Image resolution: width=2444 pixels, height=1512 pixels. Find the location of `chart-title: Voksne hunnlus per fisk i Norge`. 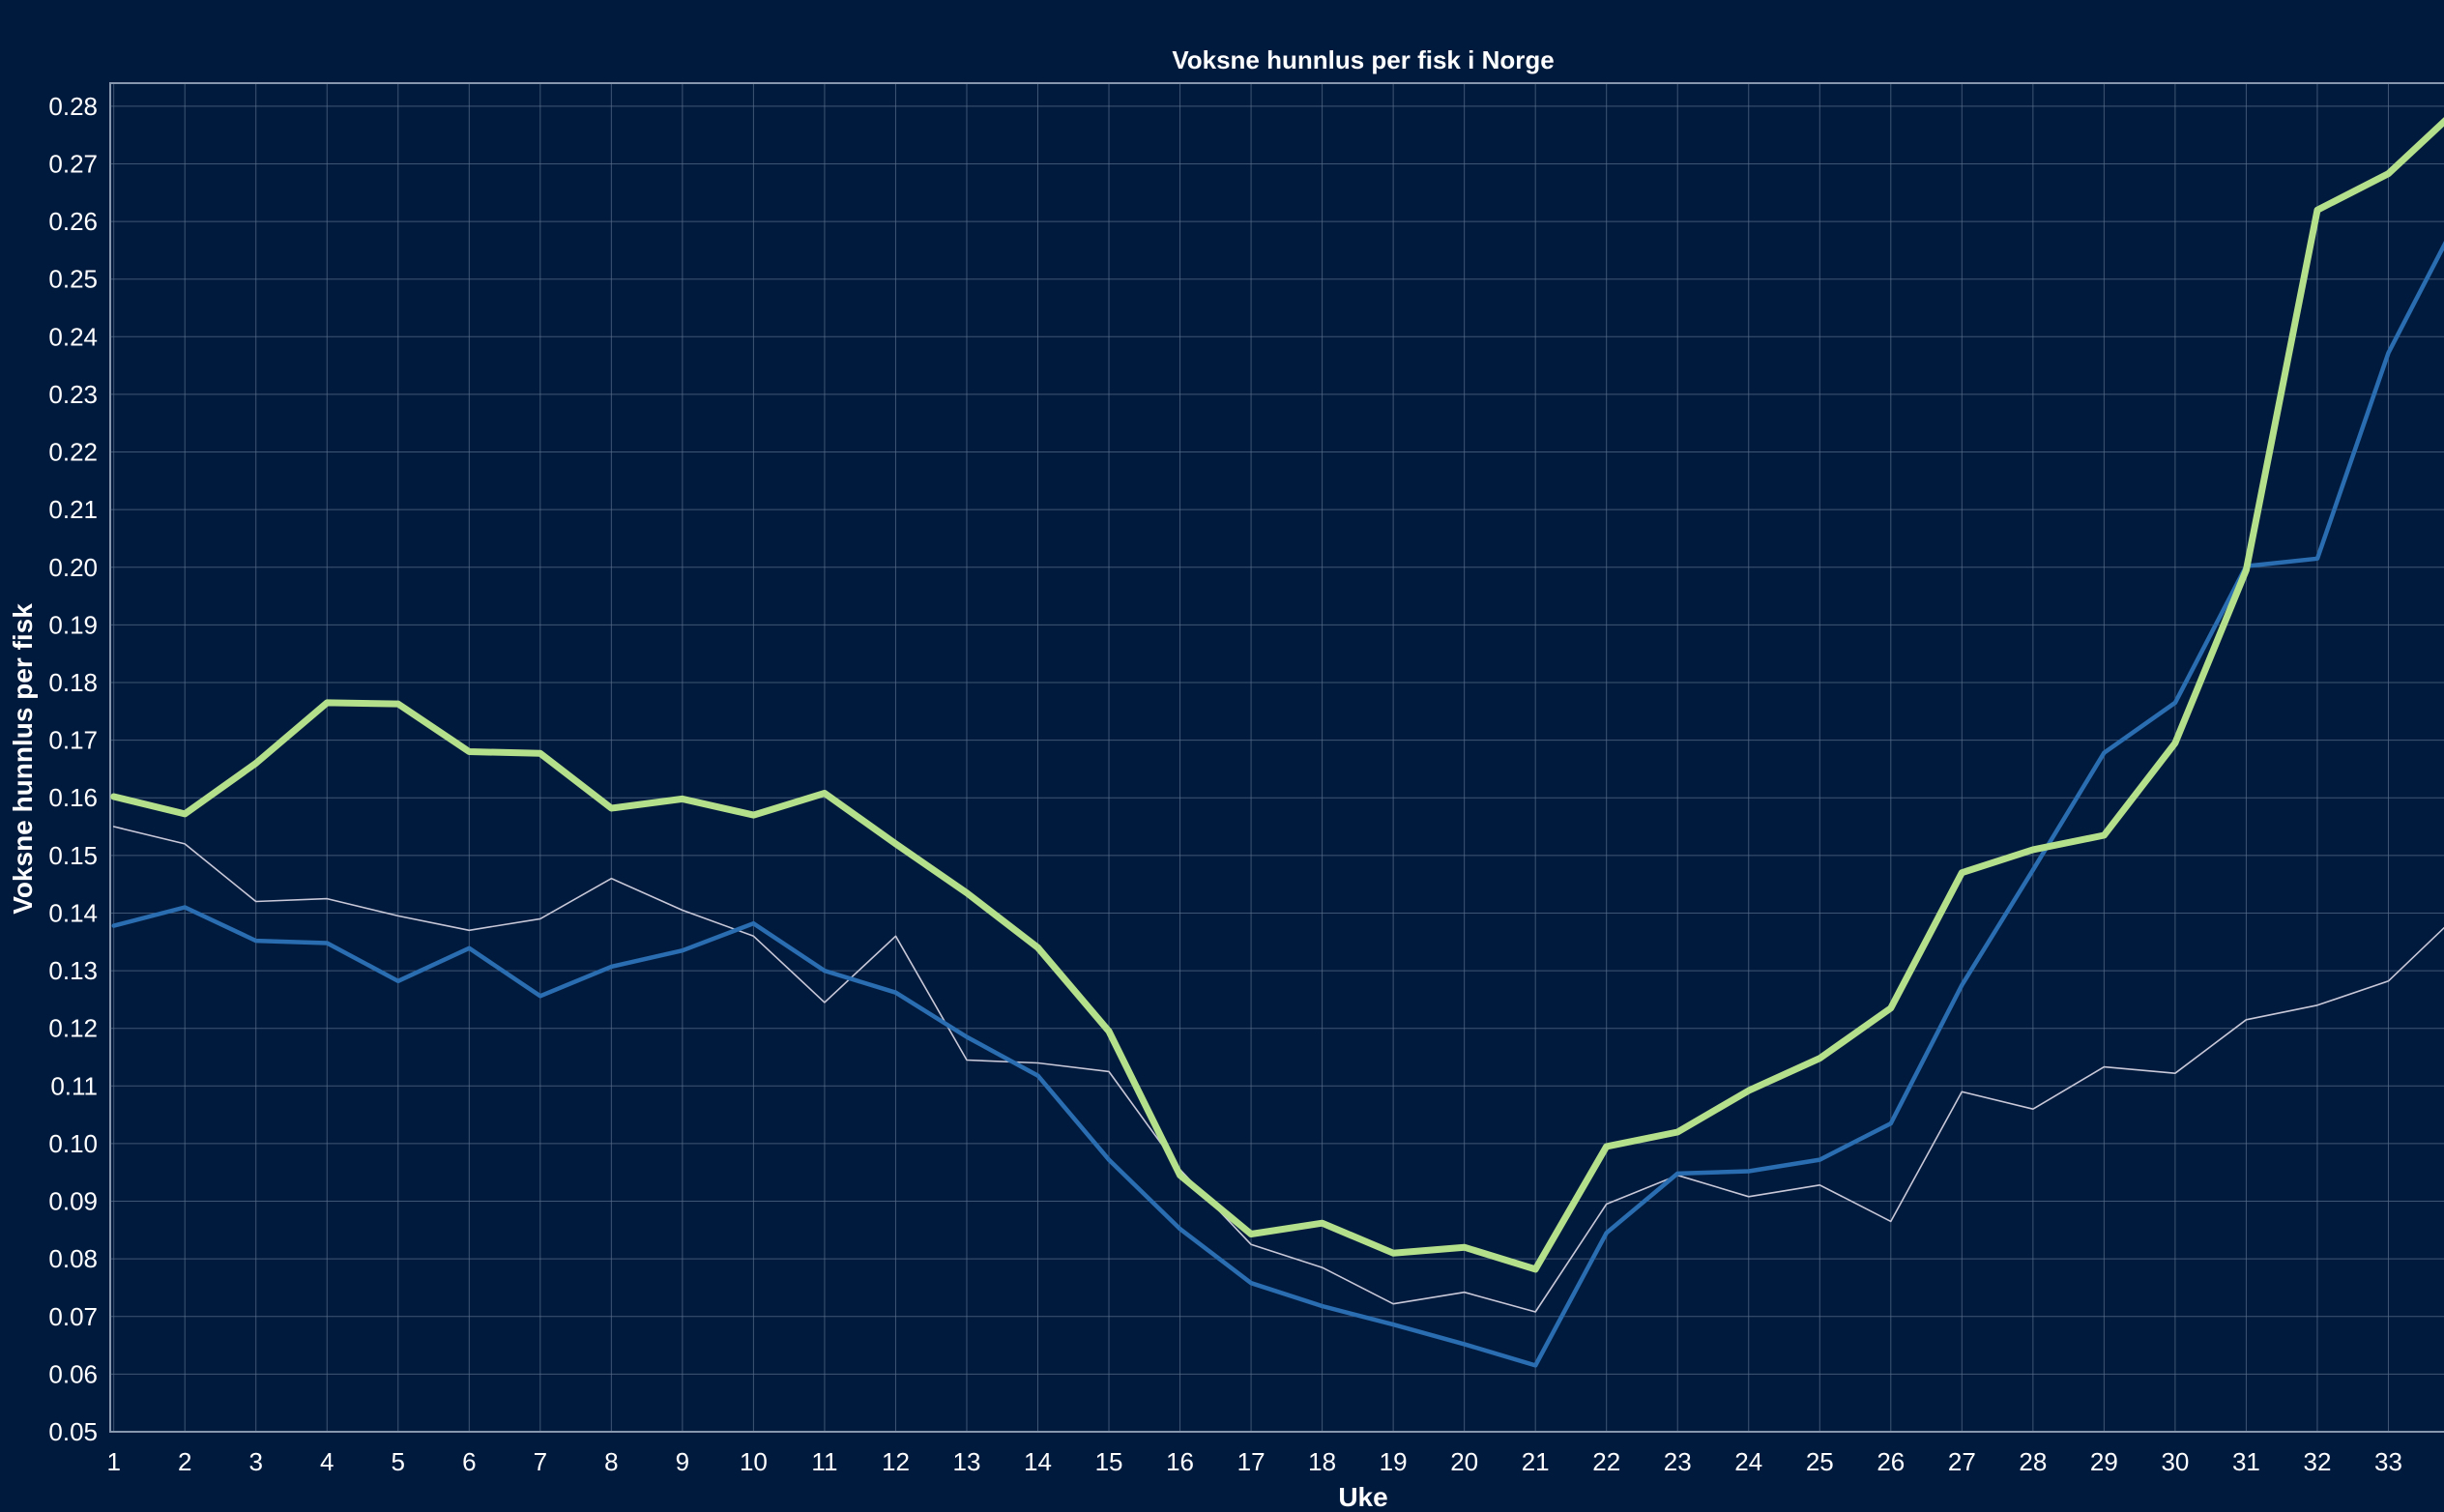

chart-title: Voksne hunnlus per fisk i Norge is located at coordinates (1363, 59).